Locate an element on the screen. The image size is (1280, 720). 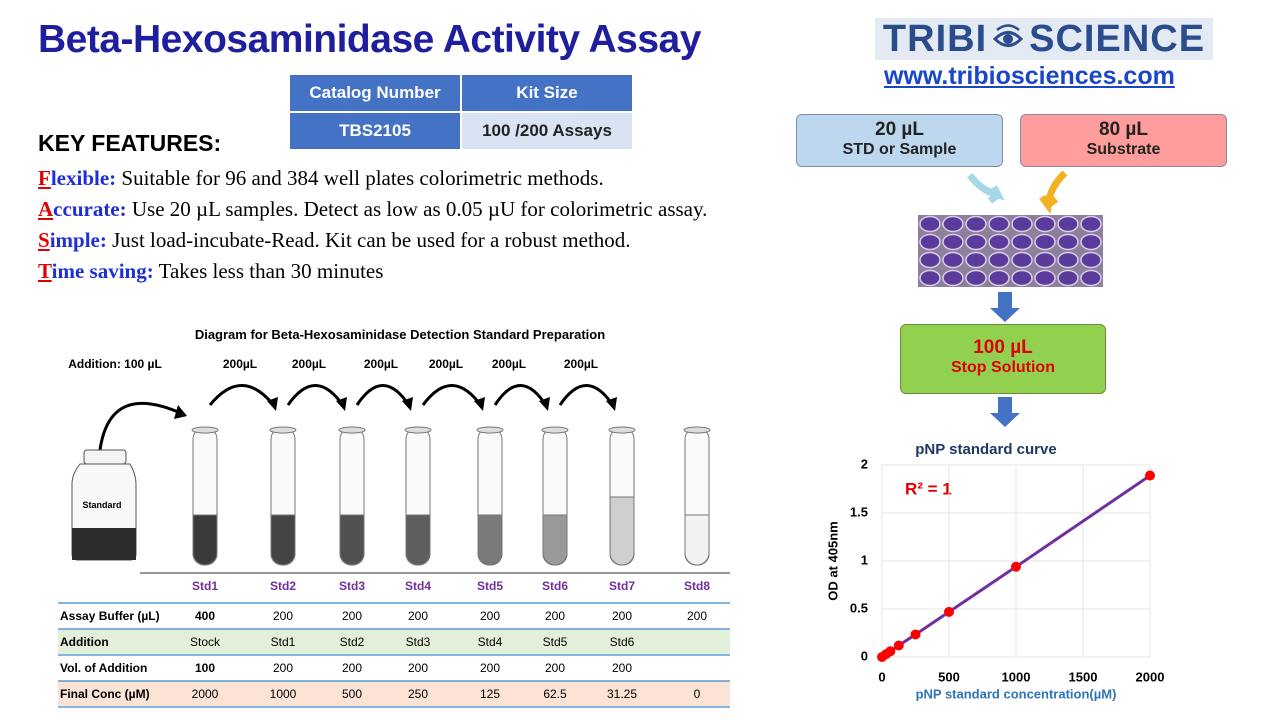
step-label: Stop Solution is located at coordinates (1003, 367).